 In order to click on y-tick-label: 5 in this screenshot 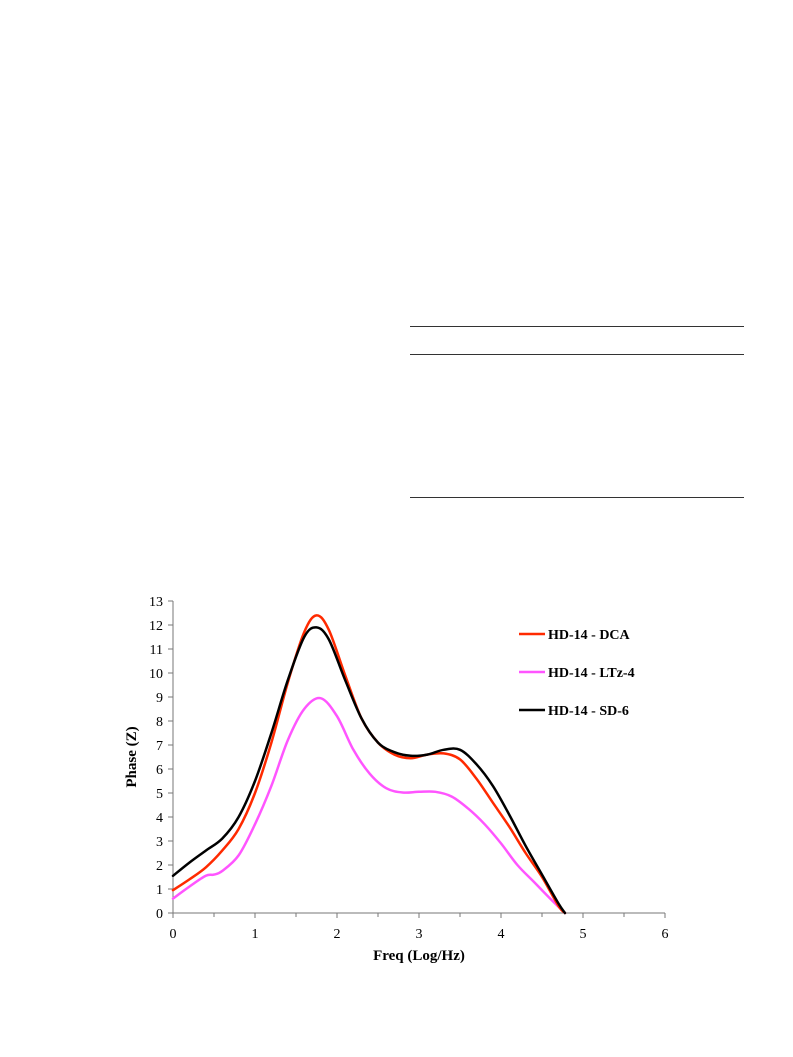, I will do `click(159, 794)`.